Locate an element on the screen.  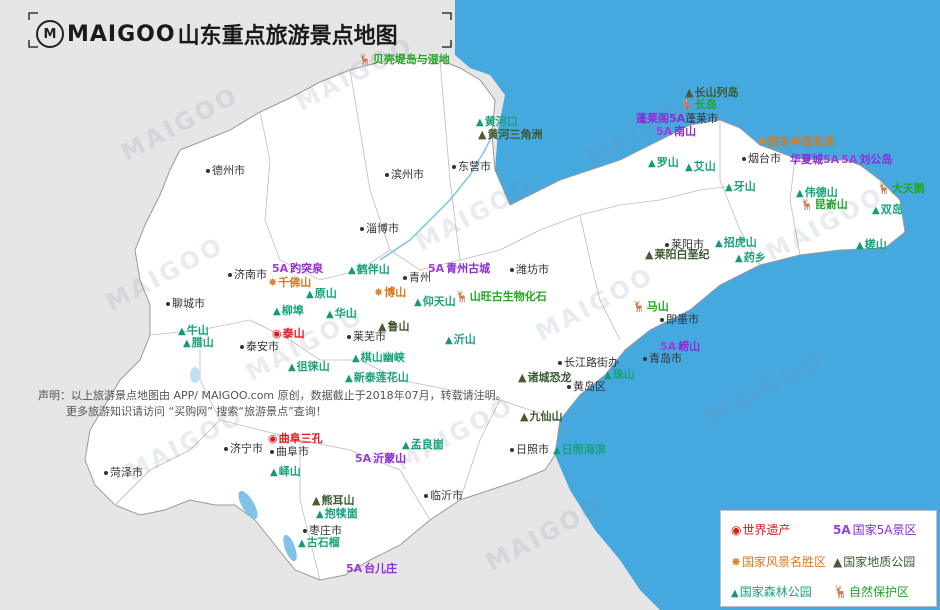
spot-forest: ▲沂山 is located at coordinates (460, 339).